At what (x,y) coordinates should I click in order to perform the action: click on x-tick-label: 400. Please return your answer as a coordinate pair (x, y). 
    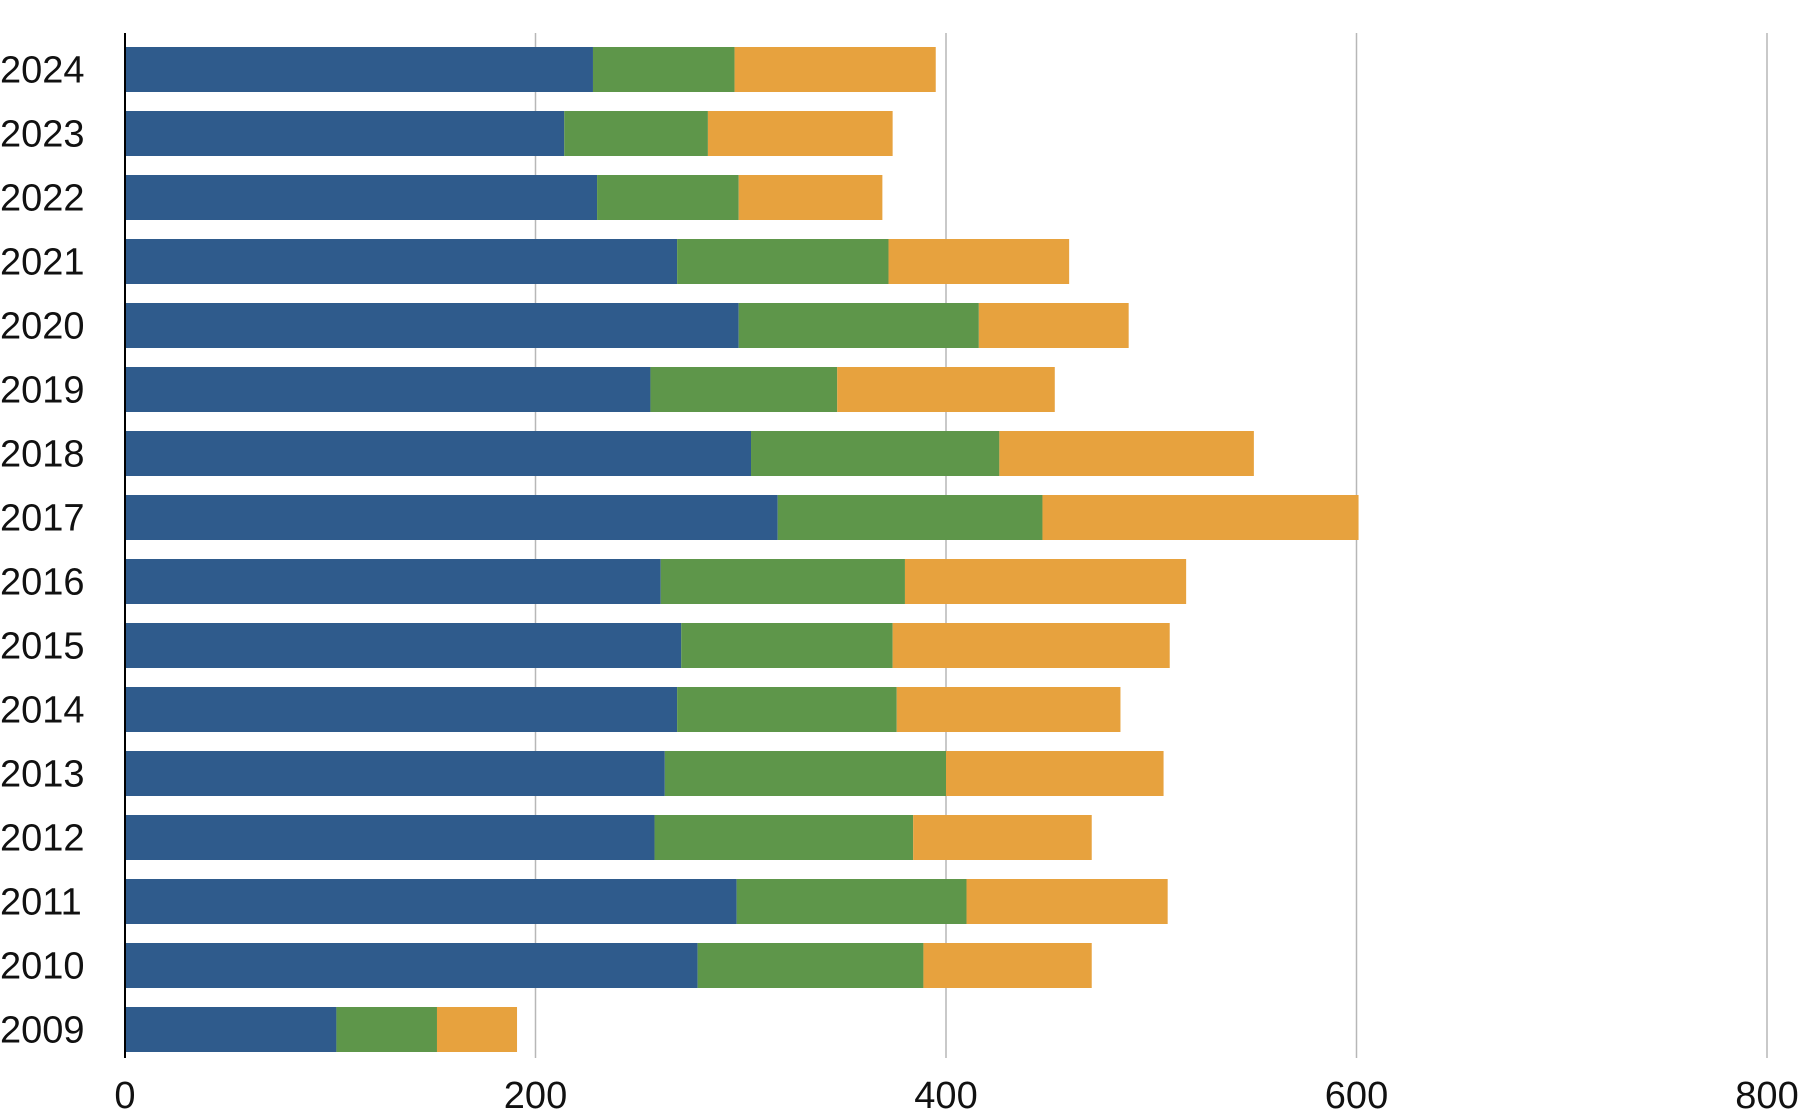
    Looking at the image, I should click on (945, 1092).